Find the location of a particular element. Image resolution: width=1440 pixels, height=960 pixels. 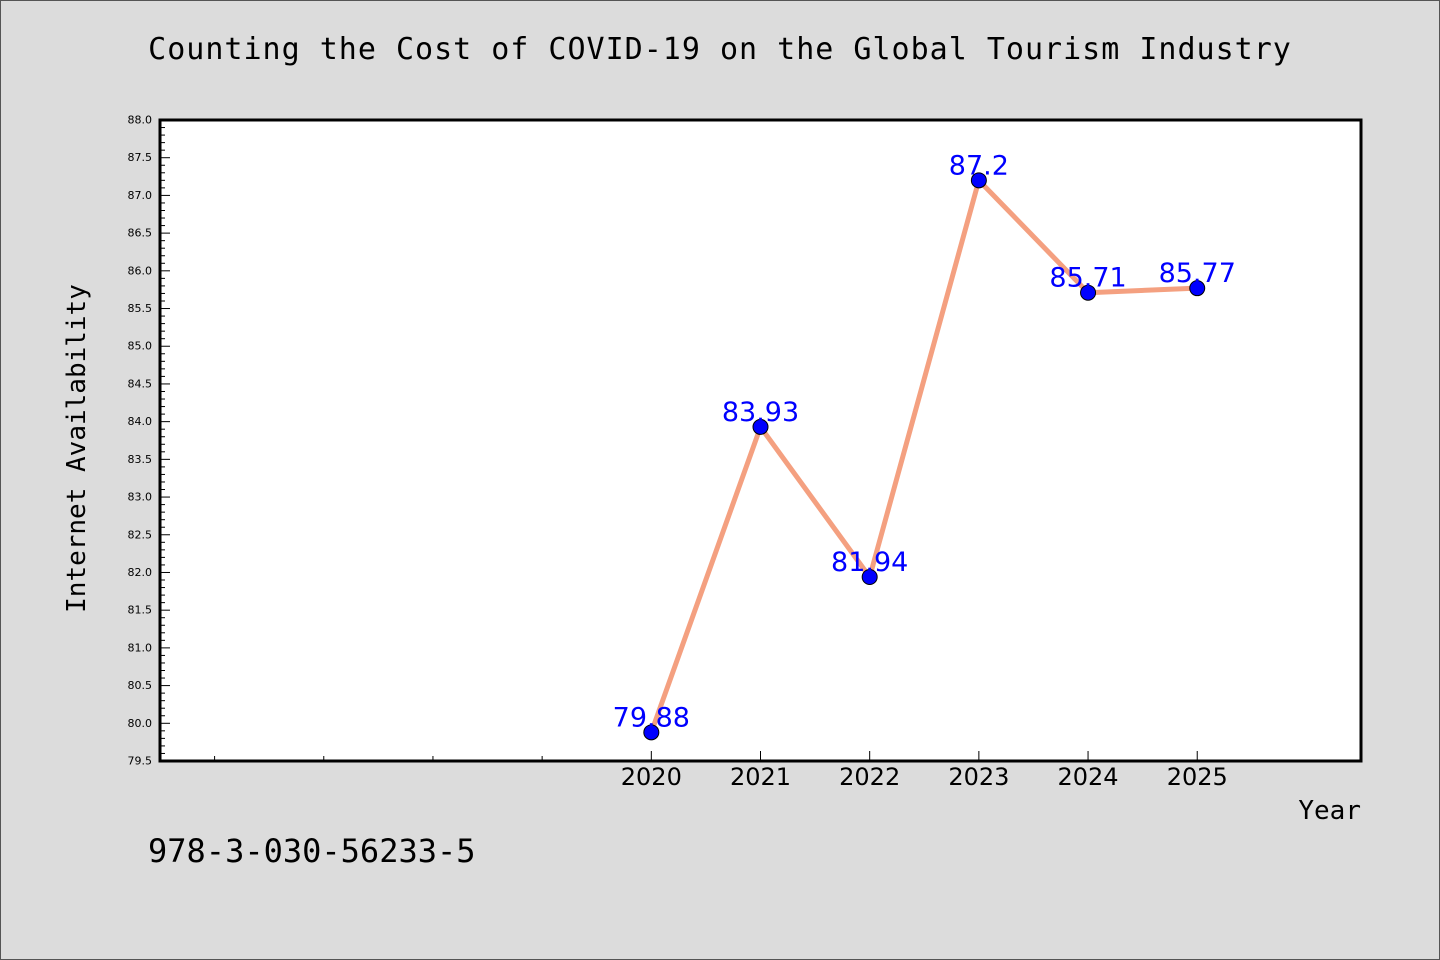

x-axis-label: Year is located at coordinates (1329, 811).